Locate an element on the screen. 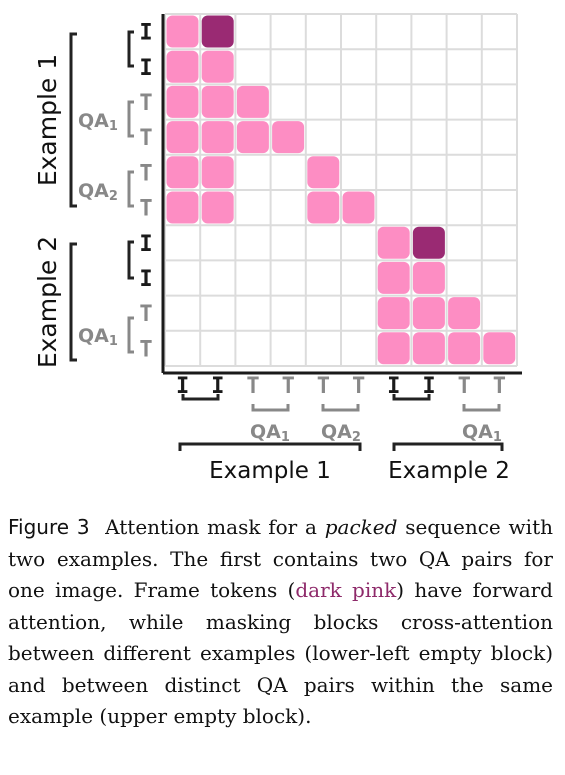  example1-col-bracket is located at coordinates (270, 446).